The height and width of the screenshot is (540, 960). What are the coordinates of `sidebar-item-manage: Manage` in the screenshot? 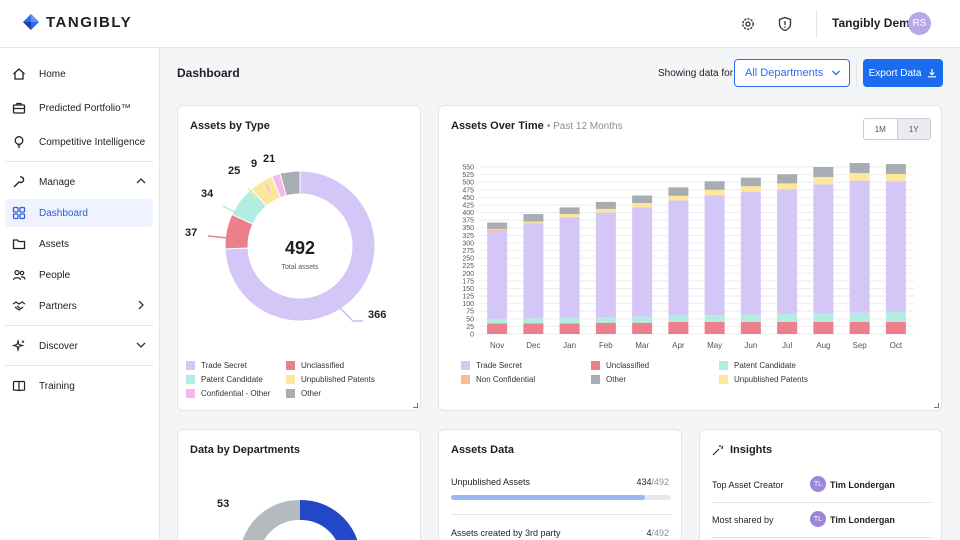 It's located at (79, 182).